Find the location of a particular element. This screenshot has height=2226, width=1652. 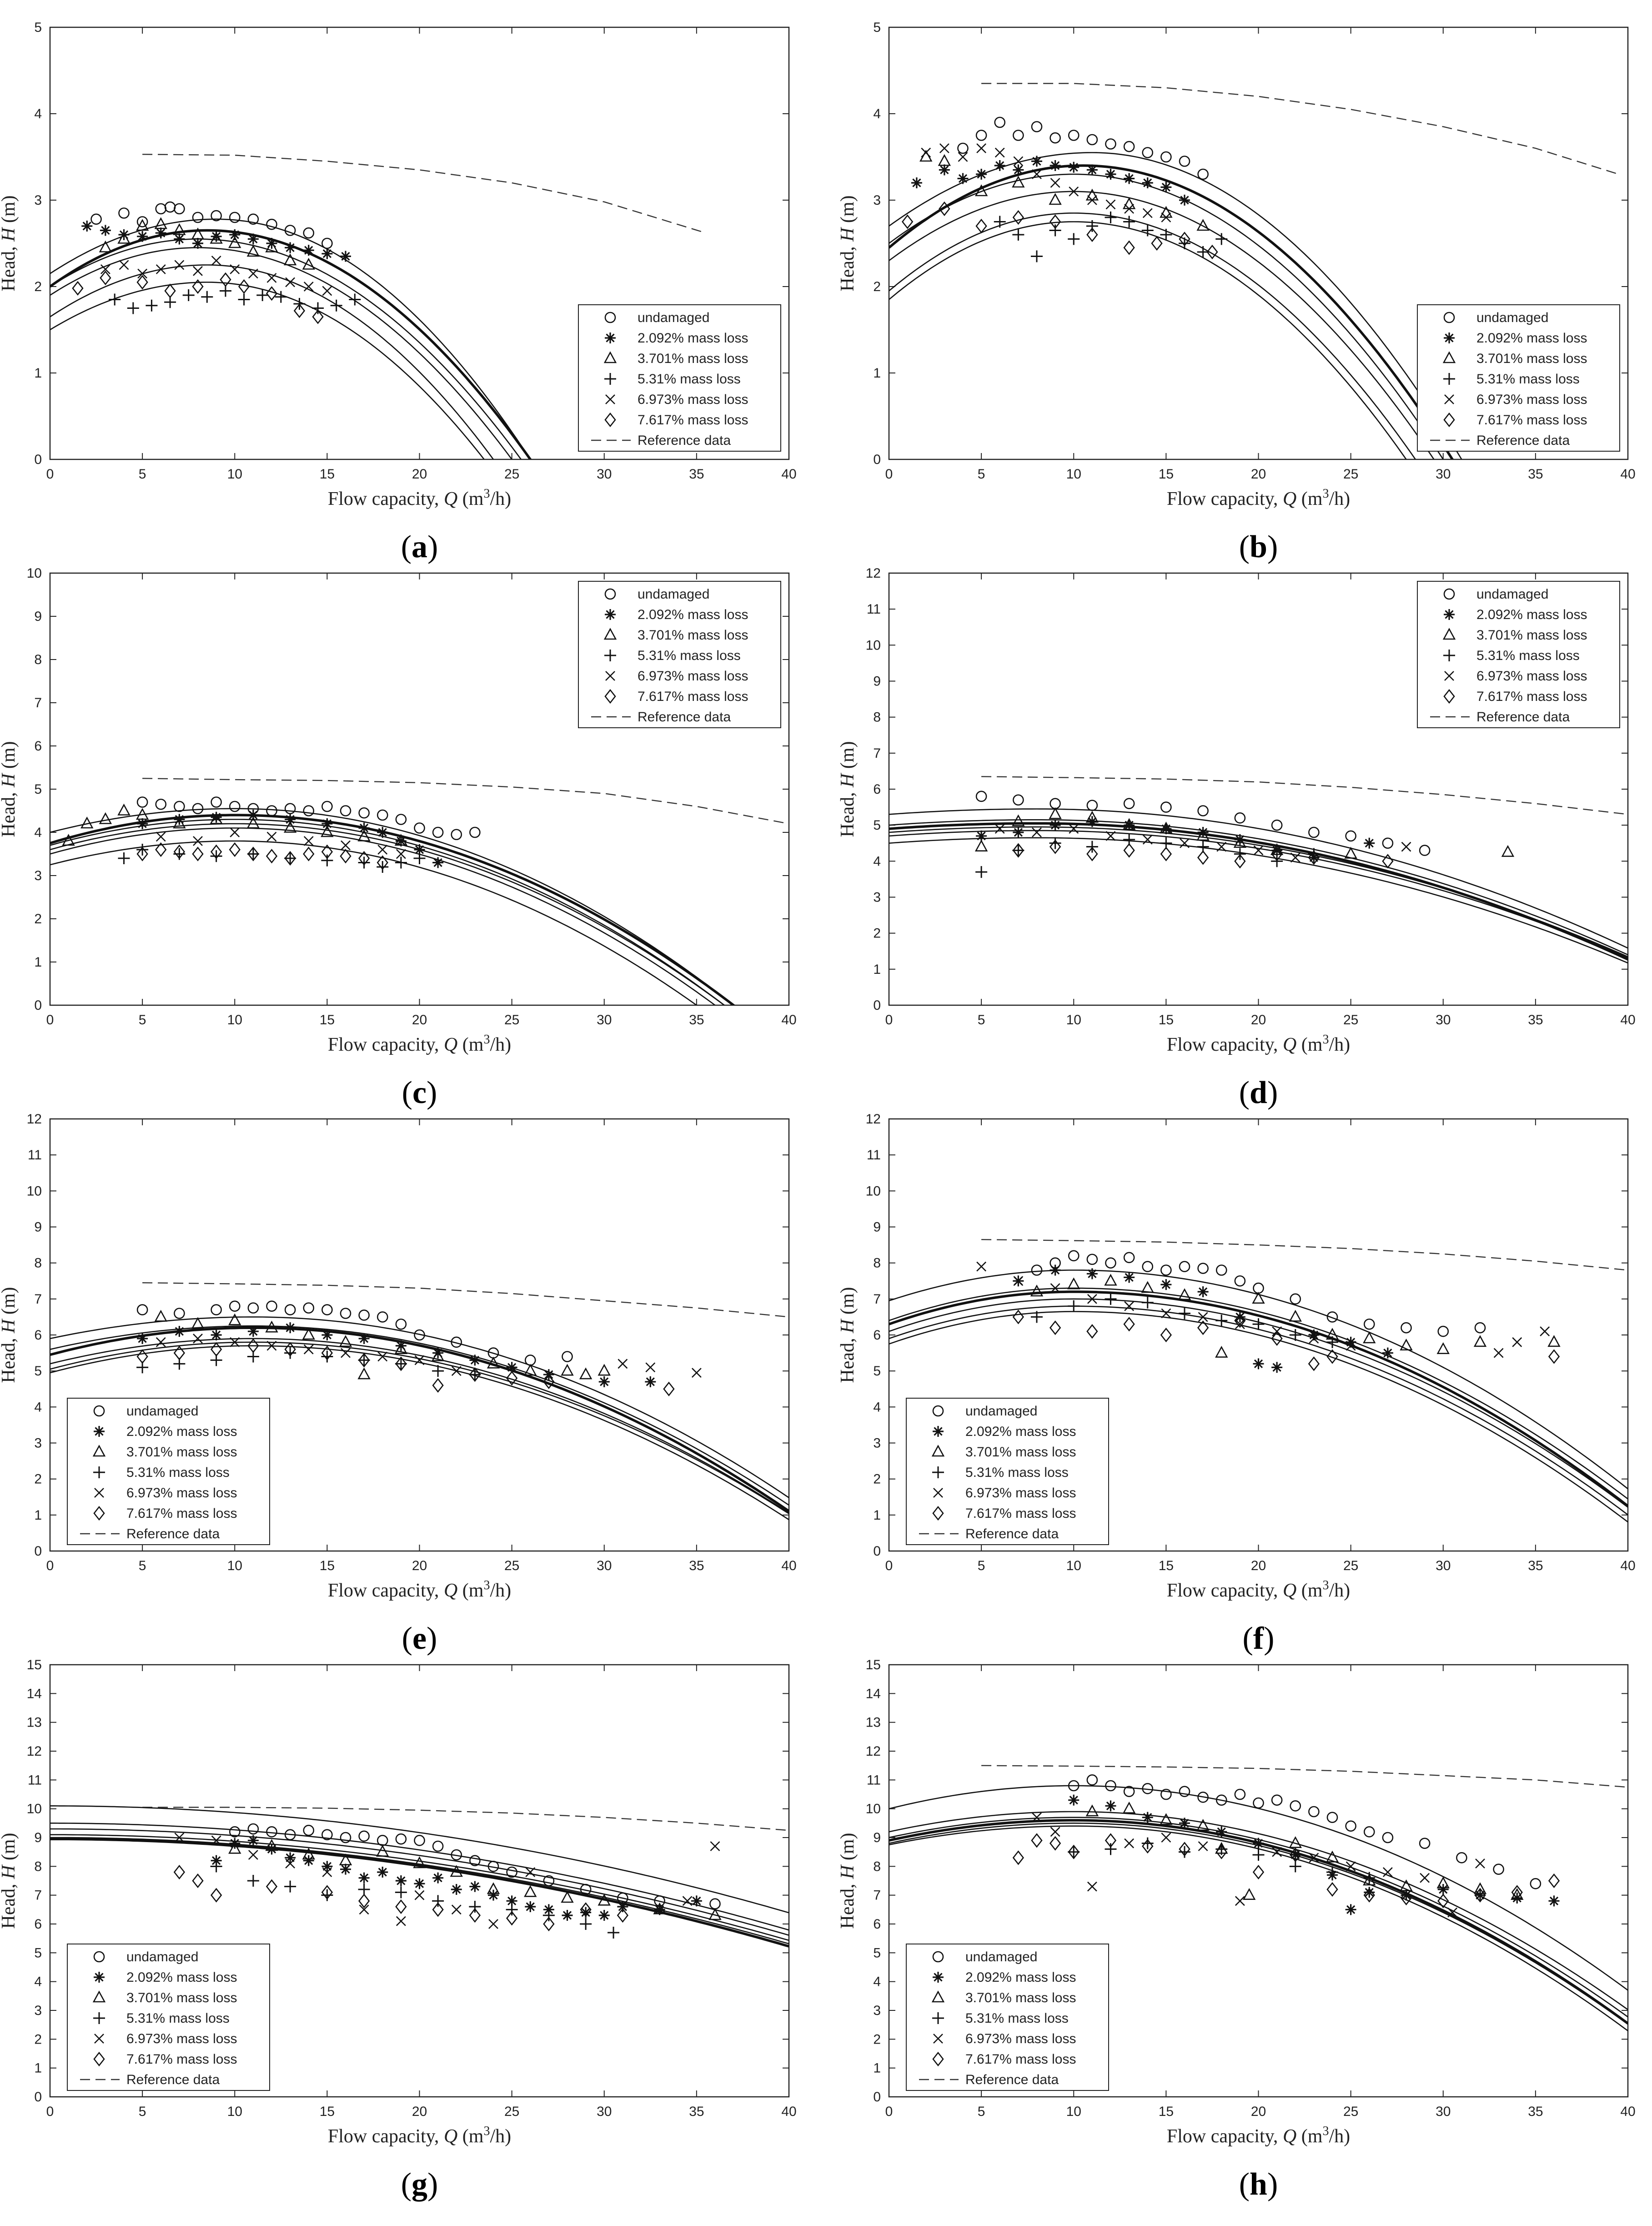

legend-marker-circle is located at coordinates (938, 1411).